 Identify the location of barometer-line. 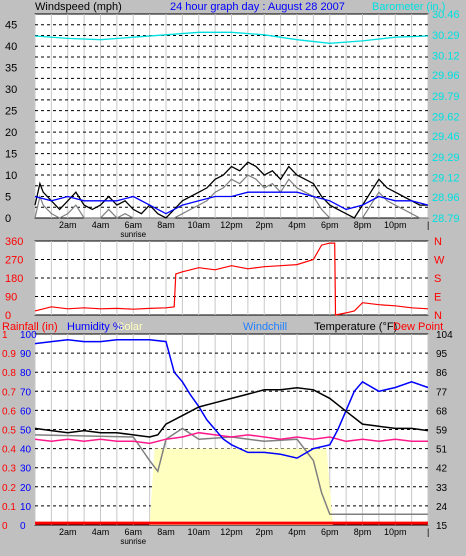
(231, 37).